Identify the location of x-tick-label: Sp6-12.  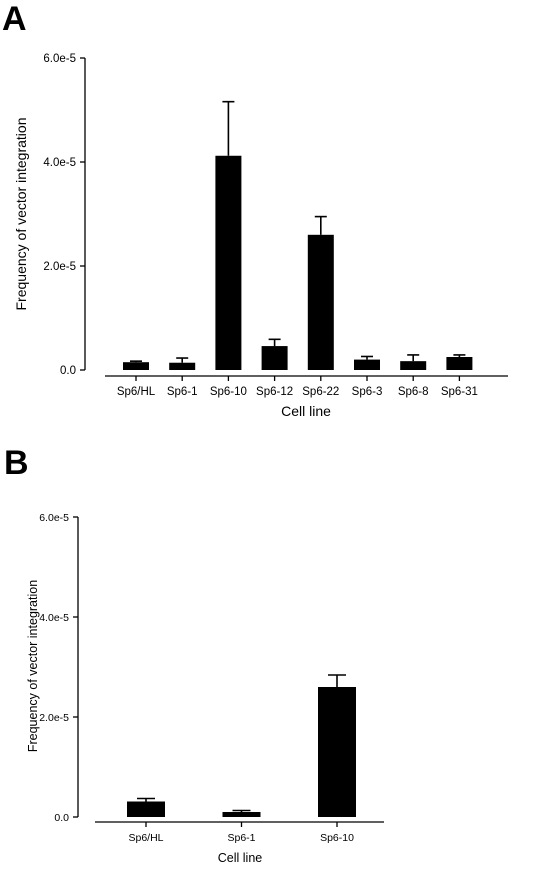
(274, 392).